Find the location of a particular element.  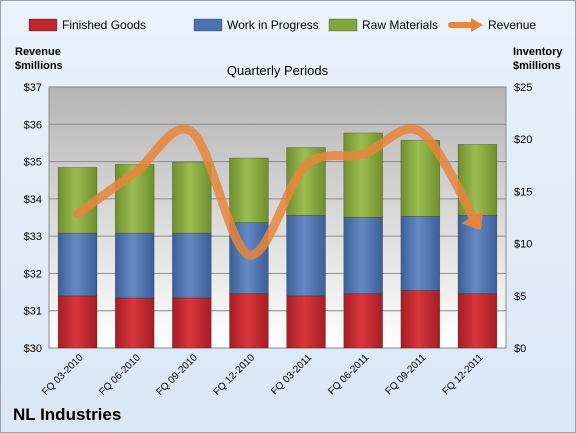

left-axis-title-line1: Revenue is located at coordinates (38, 52).